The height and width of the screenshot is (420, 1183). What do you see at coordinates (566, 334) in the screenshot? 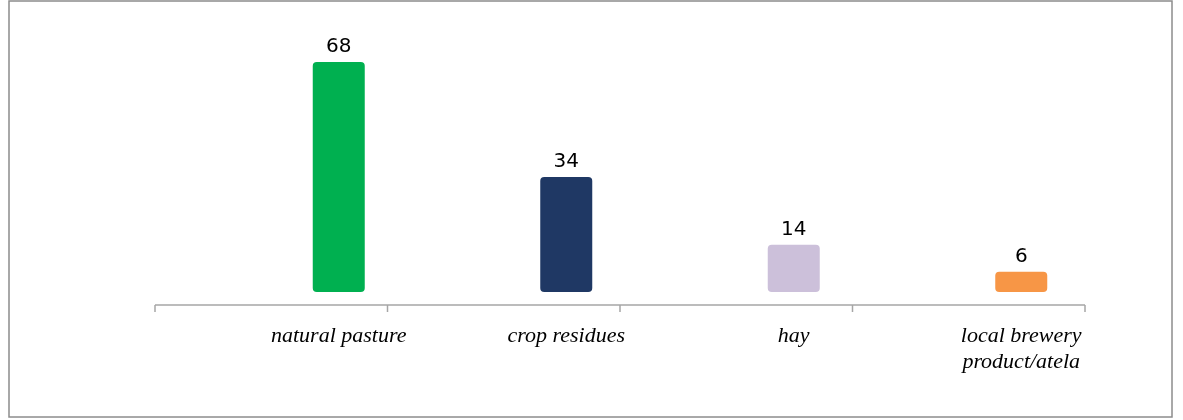
I see `x-tick-label: crop residues` at bounding box center [566, 334].